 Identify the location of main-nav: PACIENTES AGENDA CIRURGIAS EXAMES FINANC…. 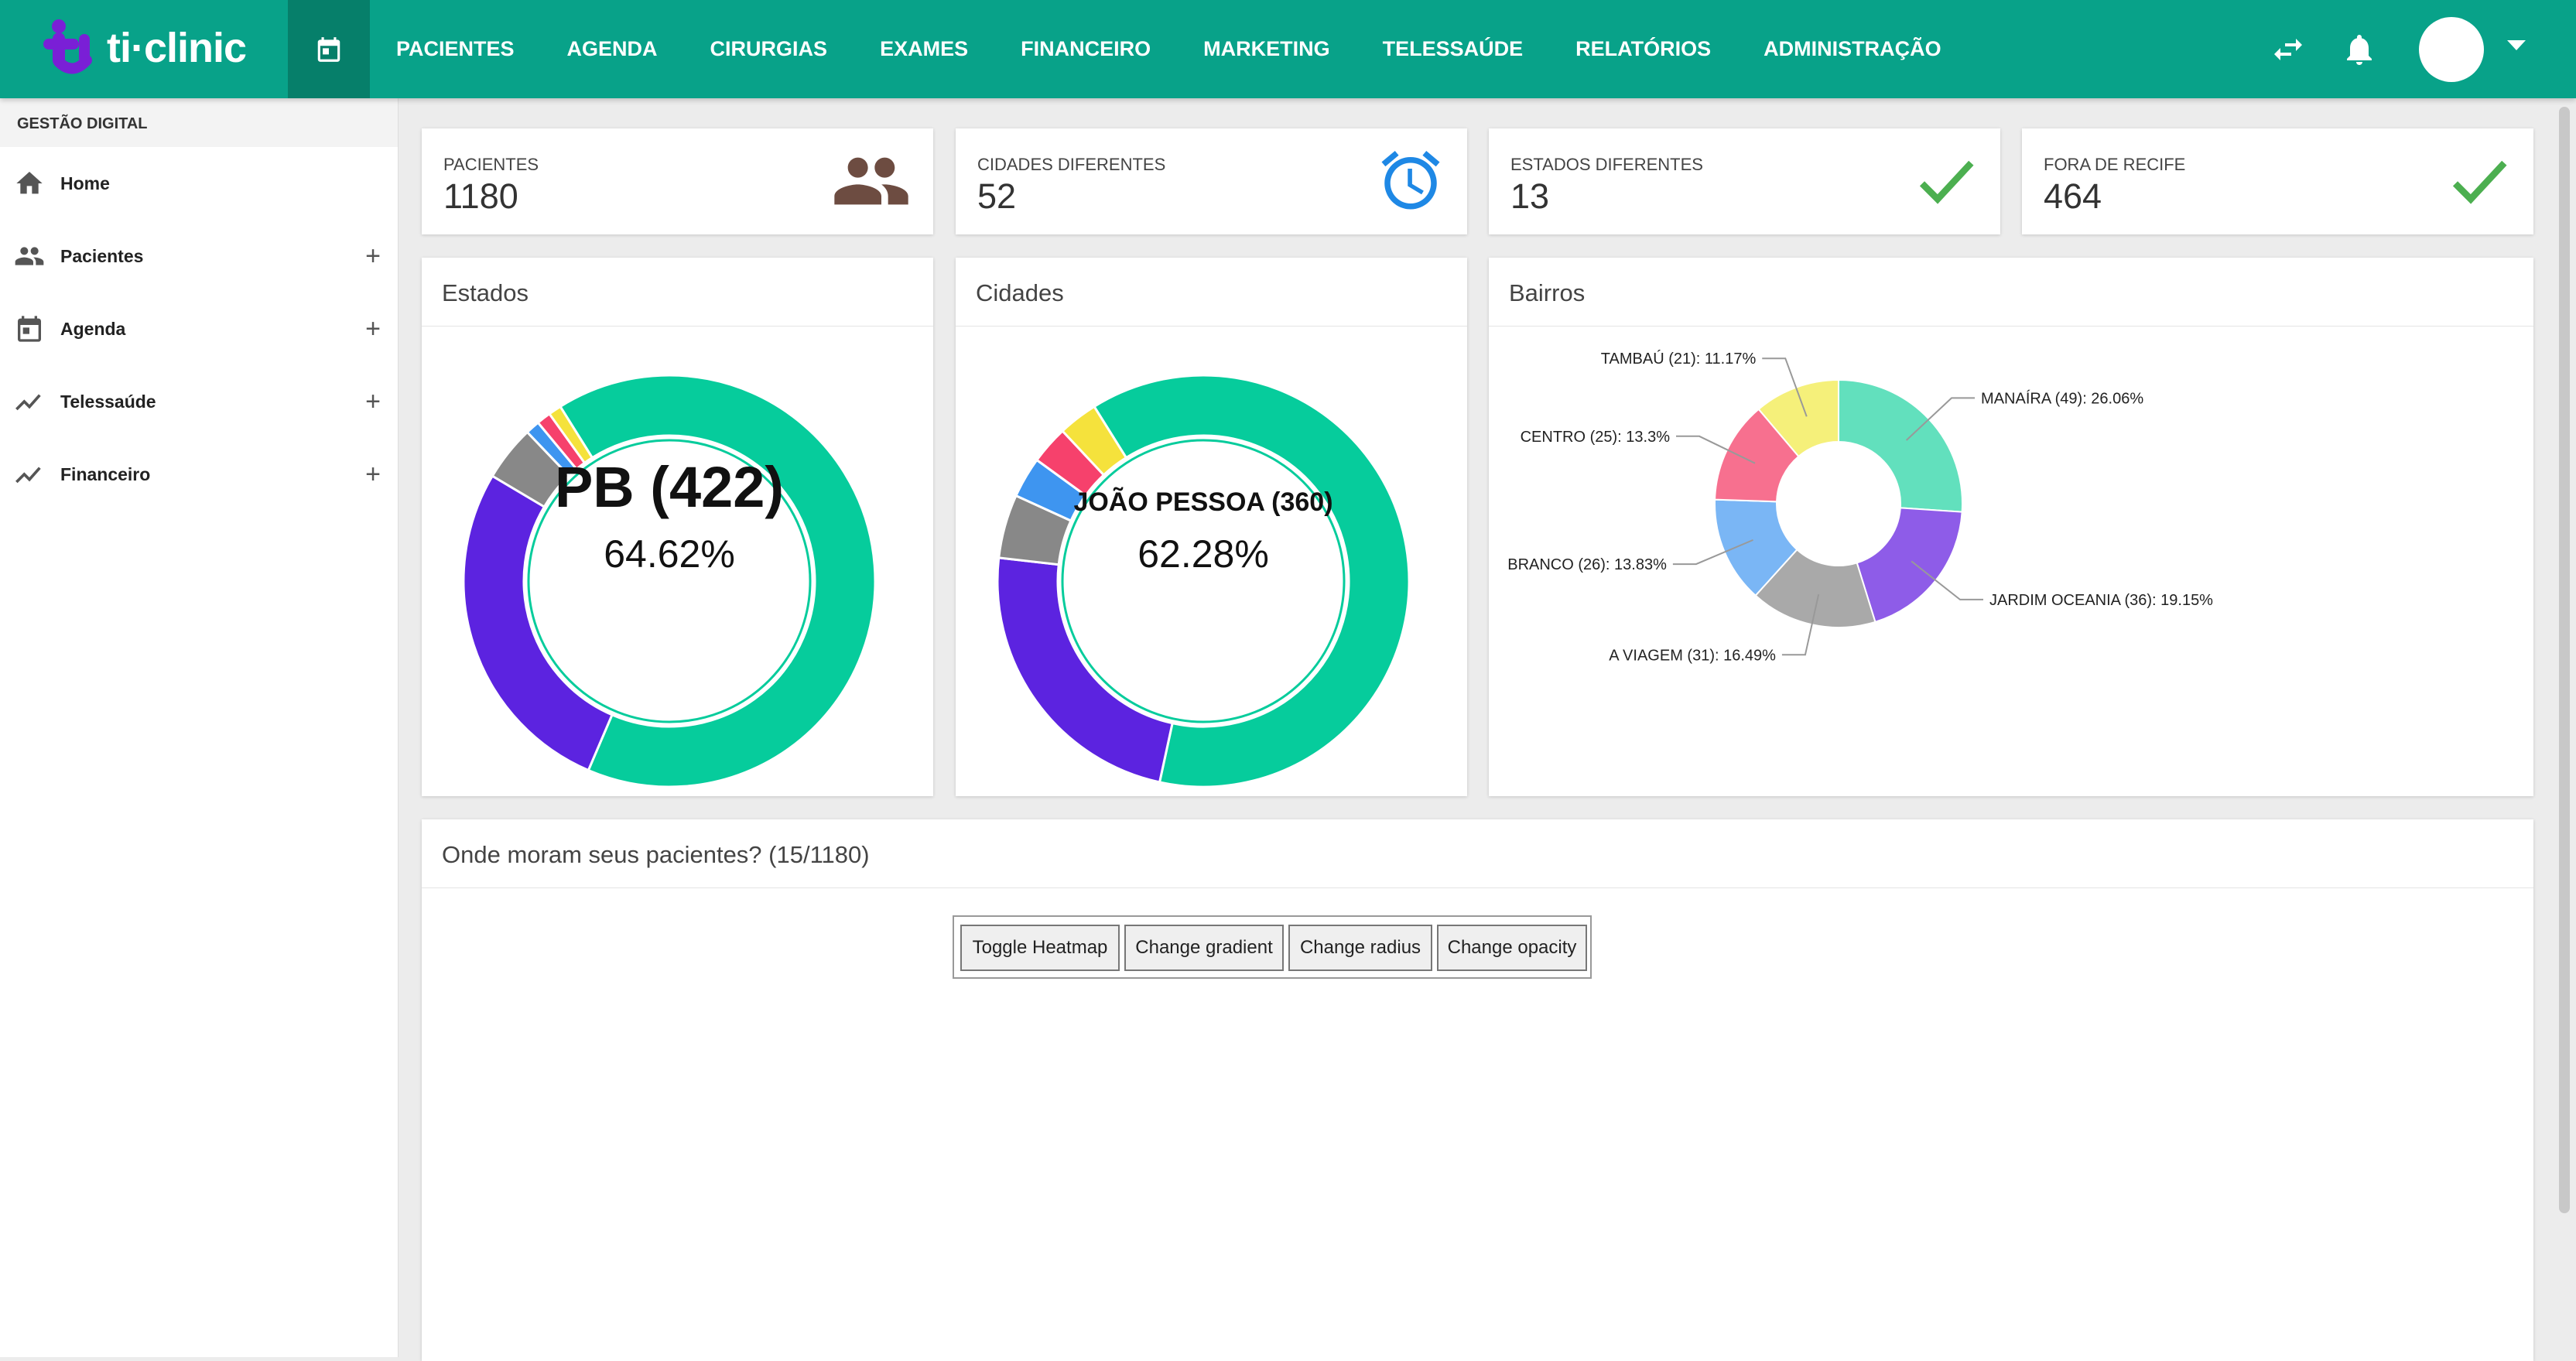
(1169, 49).